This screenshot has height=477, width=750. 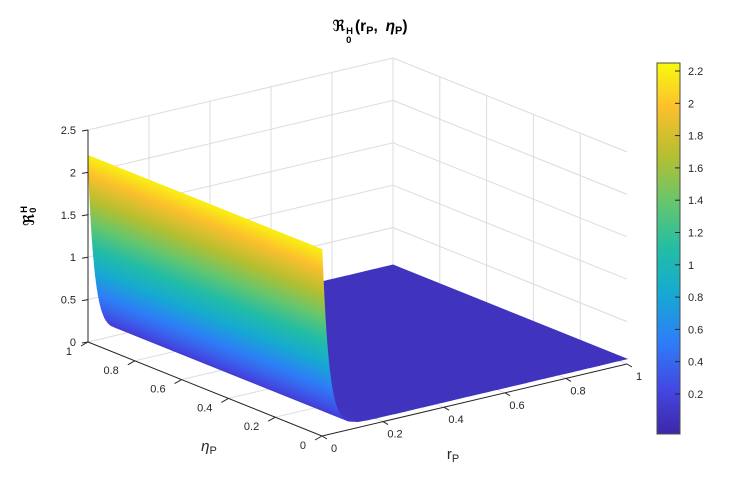 What do you see at coordinates (334, 449) in the screenshot?
I see `x-tick-label: 0` at bounding box center [334, 449].